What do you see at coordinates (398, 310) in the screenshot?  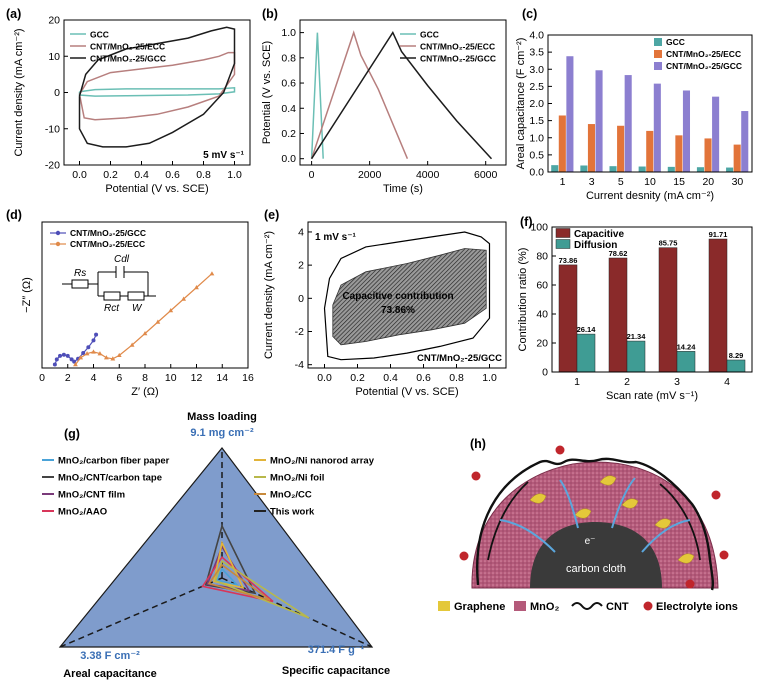 I see `capacitive-value: 73.86%` at bounding box center [398, 310].